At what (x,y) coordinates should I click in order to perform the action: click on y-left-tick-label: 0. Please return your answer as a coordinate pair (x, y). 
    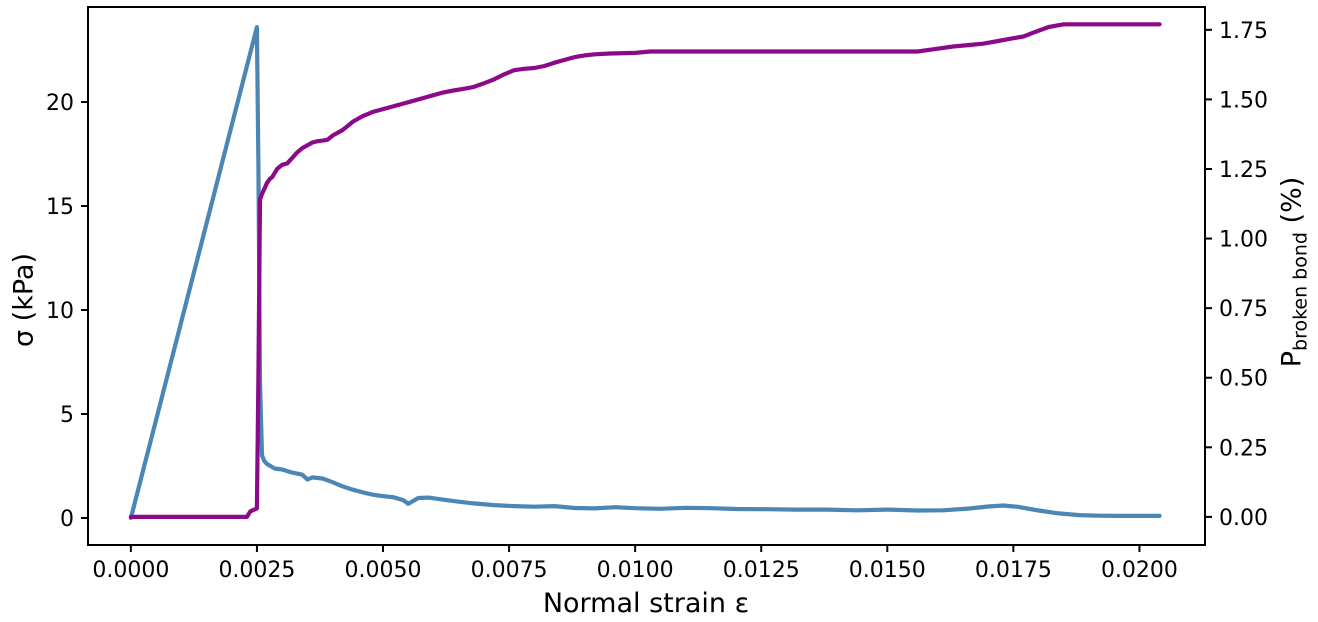
    Looking at the image, I should click on (67, 519).